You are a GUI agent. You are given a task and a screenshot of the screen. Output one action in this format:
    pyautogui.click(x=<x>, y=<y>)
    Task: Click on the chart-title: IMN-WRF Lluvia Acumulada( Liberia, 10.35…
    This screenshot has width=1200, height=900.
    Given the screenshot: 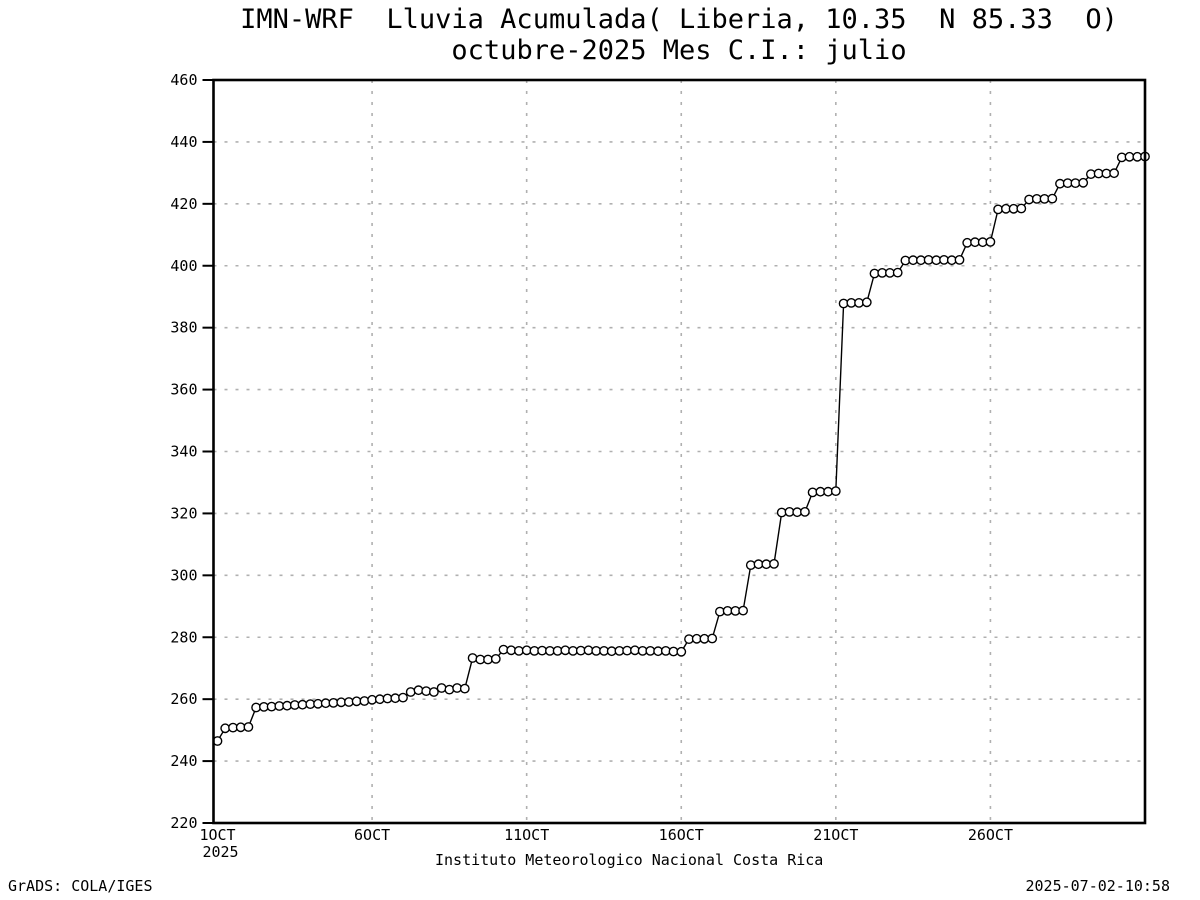 What is the action you would take?
    pyautogui.click(x=679, y=19)
    